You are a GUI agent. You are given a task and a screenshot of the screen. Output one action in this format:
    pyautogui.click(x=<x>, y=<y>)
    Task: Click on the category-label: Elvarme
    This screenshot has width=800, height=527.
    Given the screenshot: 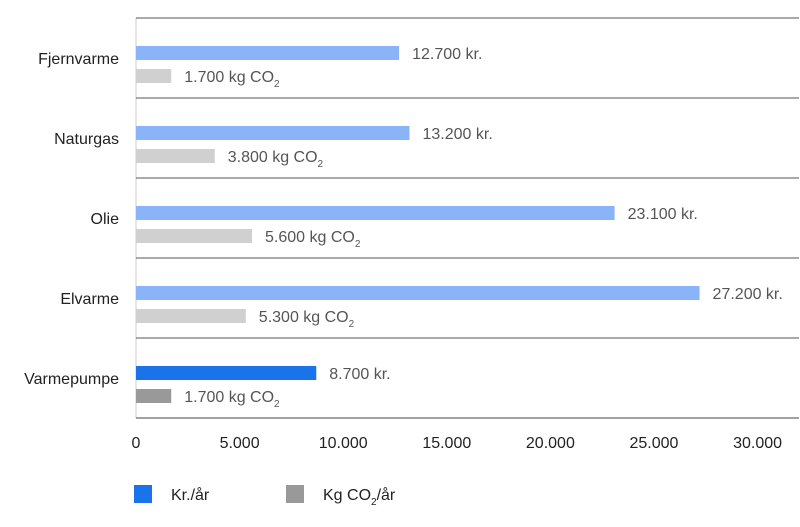 What is the action you would take?
    pyautogui.click(x=89, y=299)
    